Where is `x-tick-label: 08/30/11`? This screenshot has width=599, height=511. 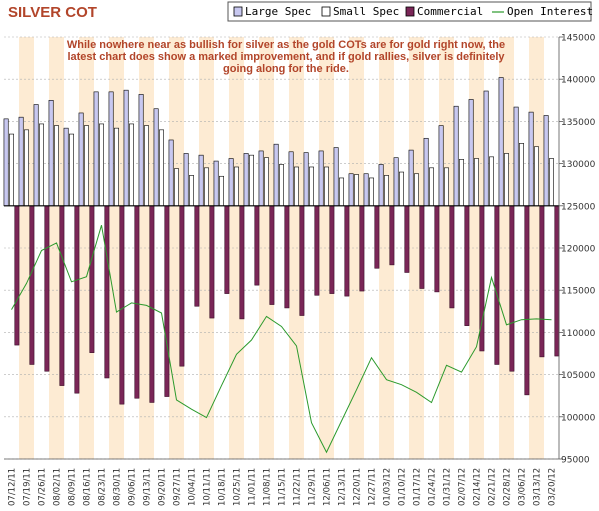
x-tick-label: 08/30/11 is located at coordinates (118, 487).